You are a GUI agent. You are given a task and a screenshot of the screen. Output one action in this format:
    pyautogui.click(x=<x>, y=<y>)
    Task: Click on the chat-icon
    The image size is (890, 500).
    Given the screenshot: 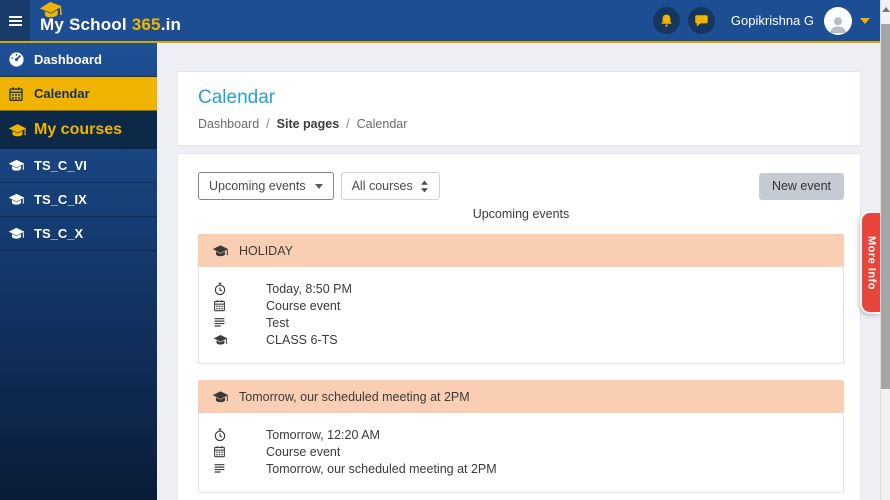 What is the action you would take?
    pyautogui.click(x=701, y=21)
    